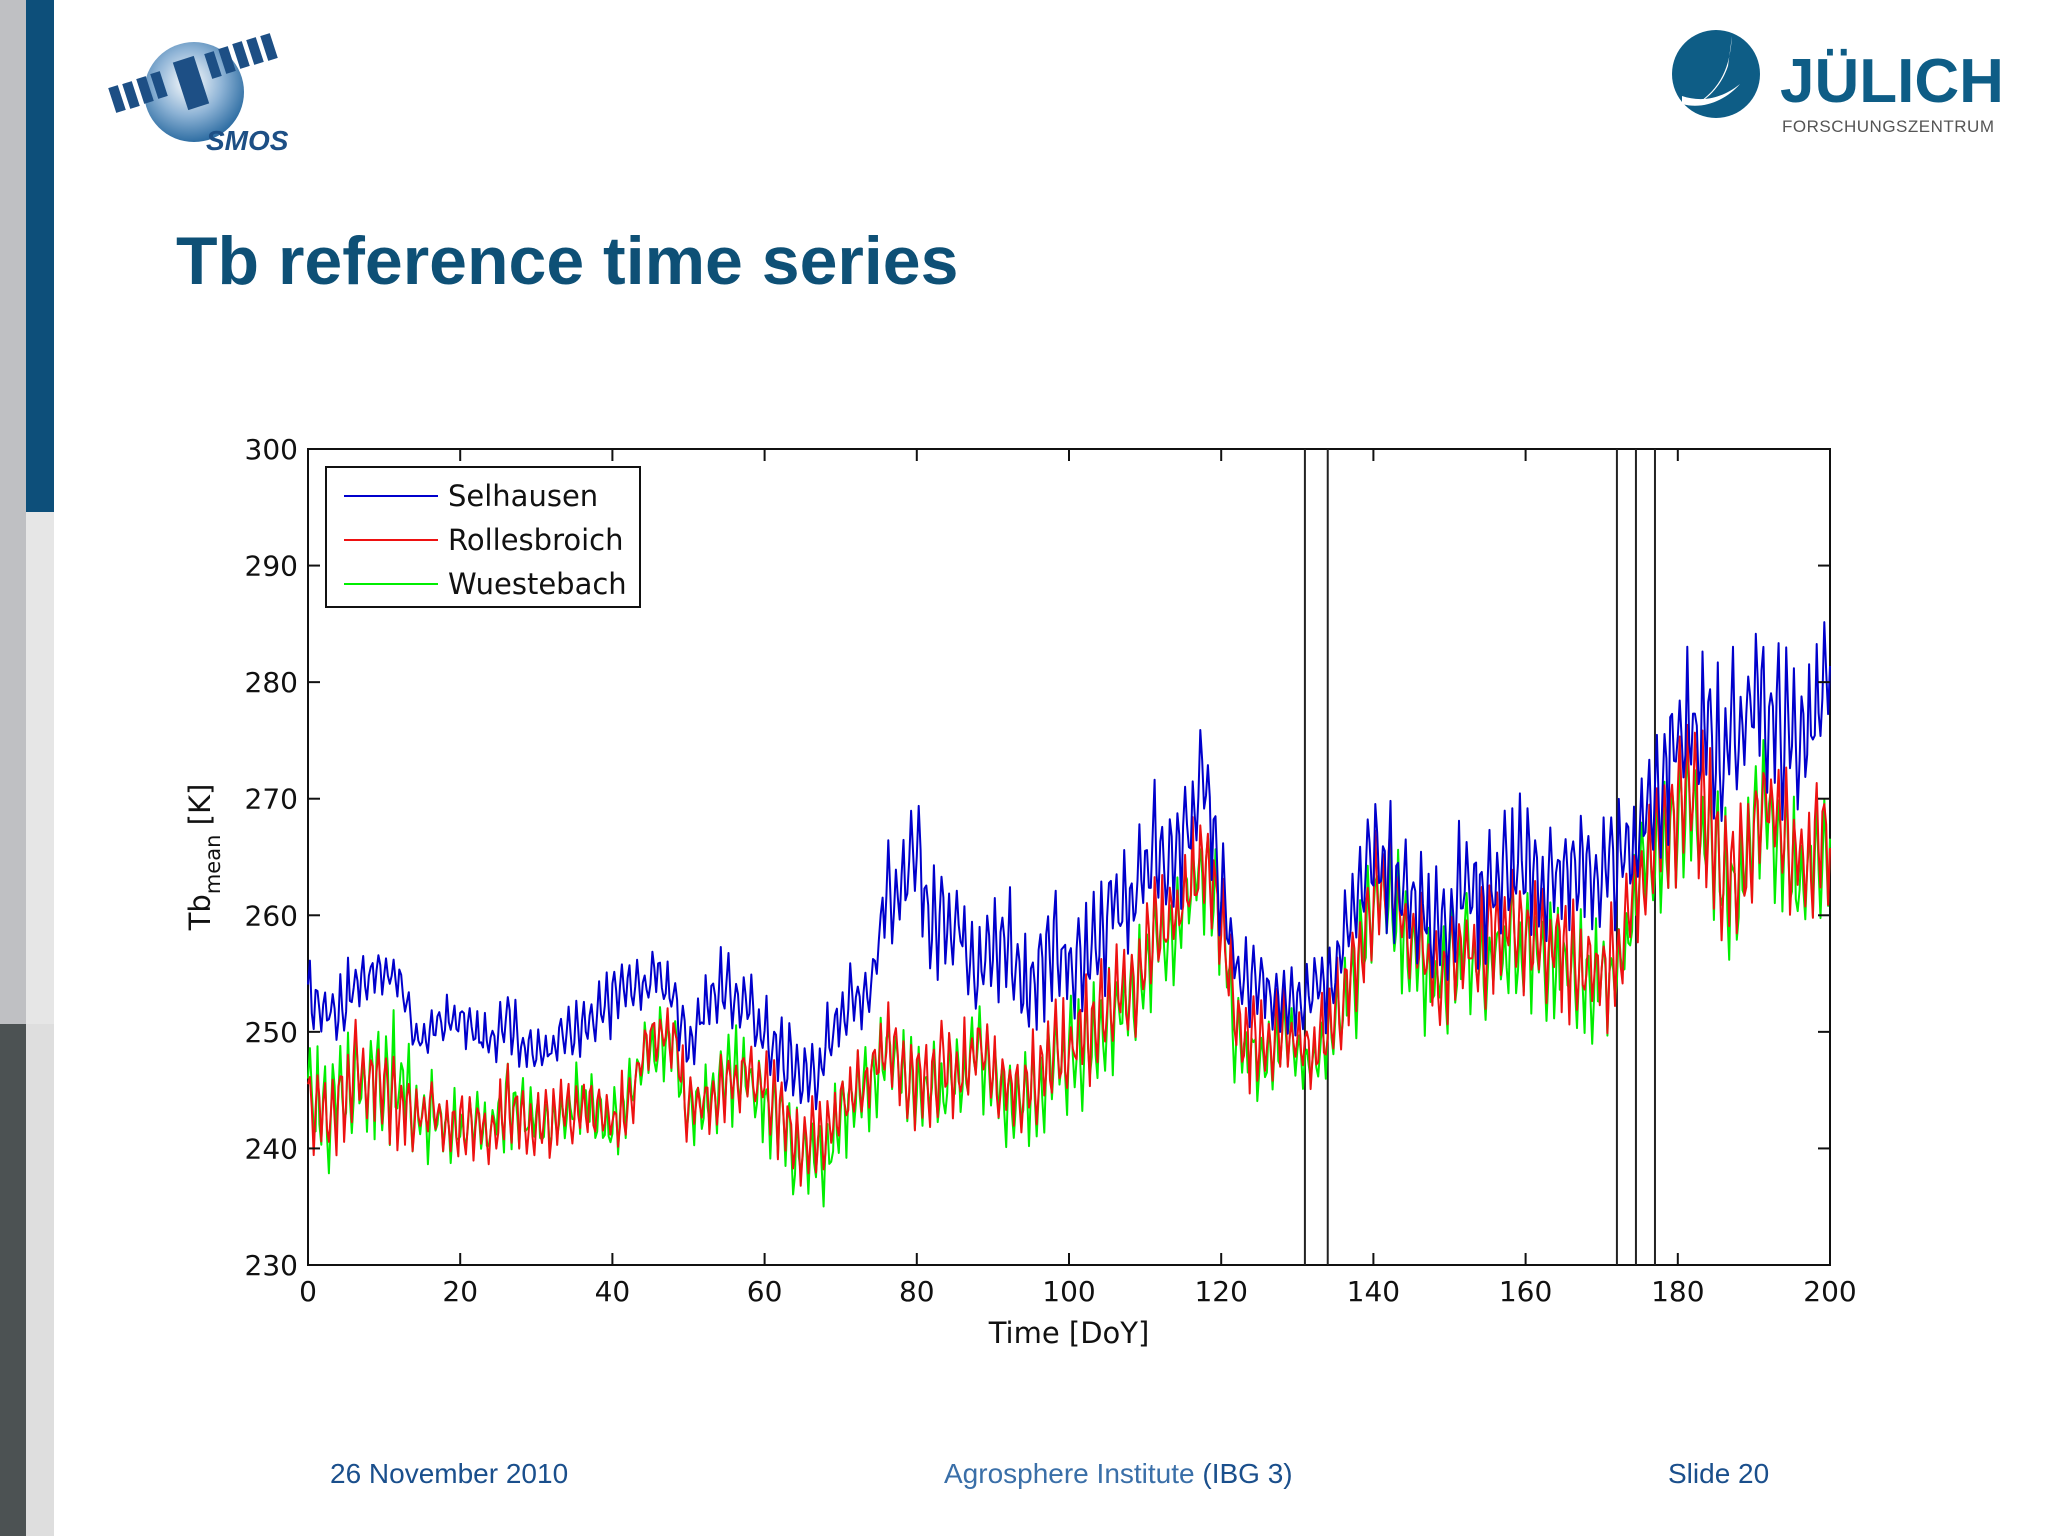  Describe the element at coordinates (271, 915) in the screenshot. I see `y-tick-label: 260` at that location.